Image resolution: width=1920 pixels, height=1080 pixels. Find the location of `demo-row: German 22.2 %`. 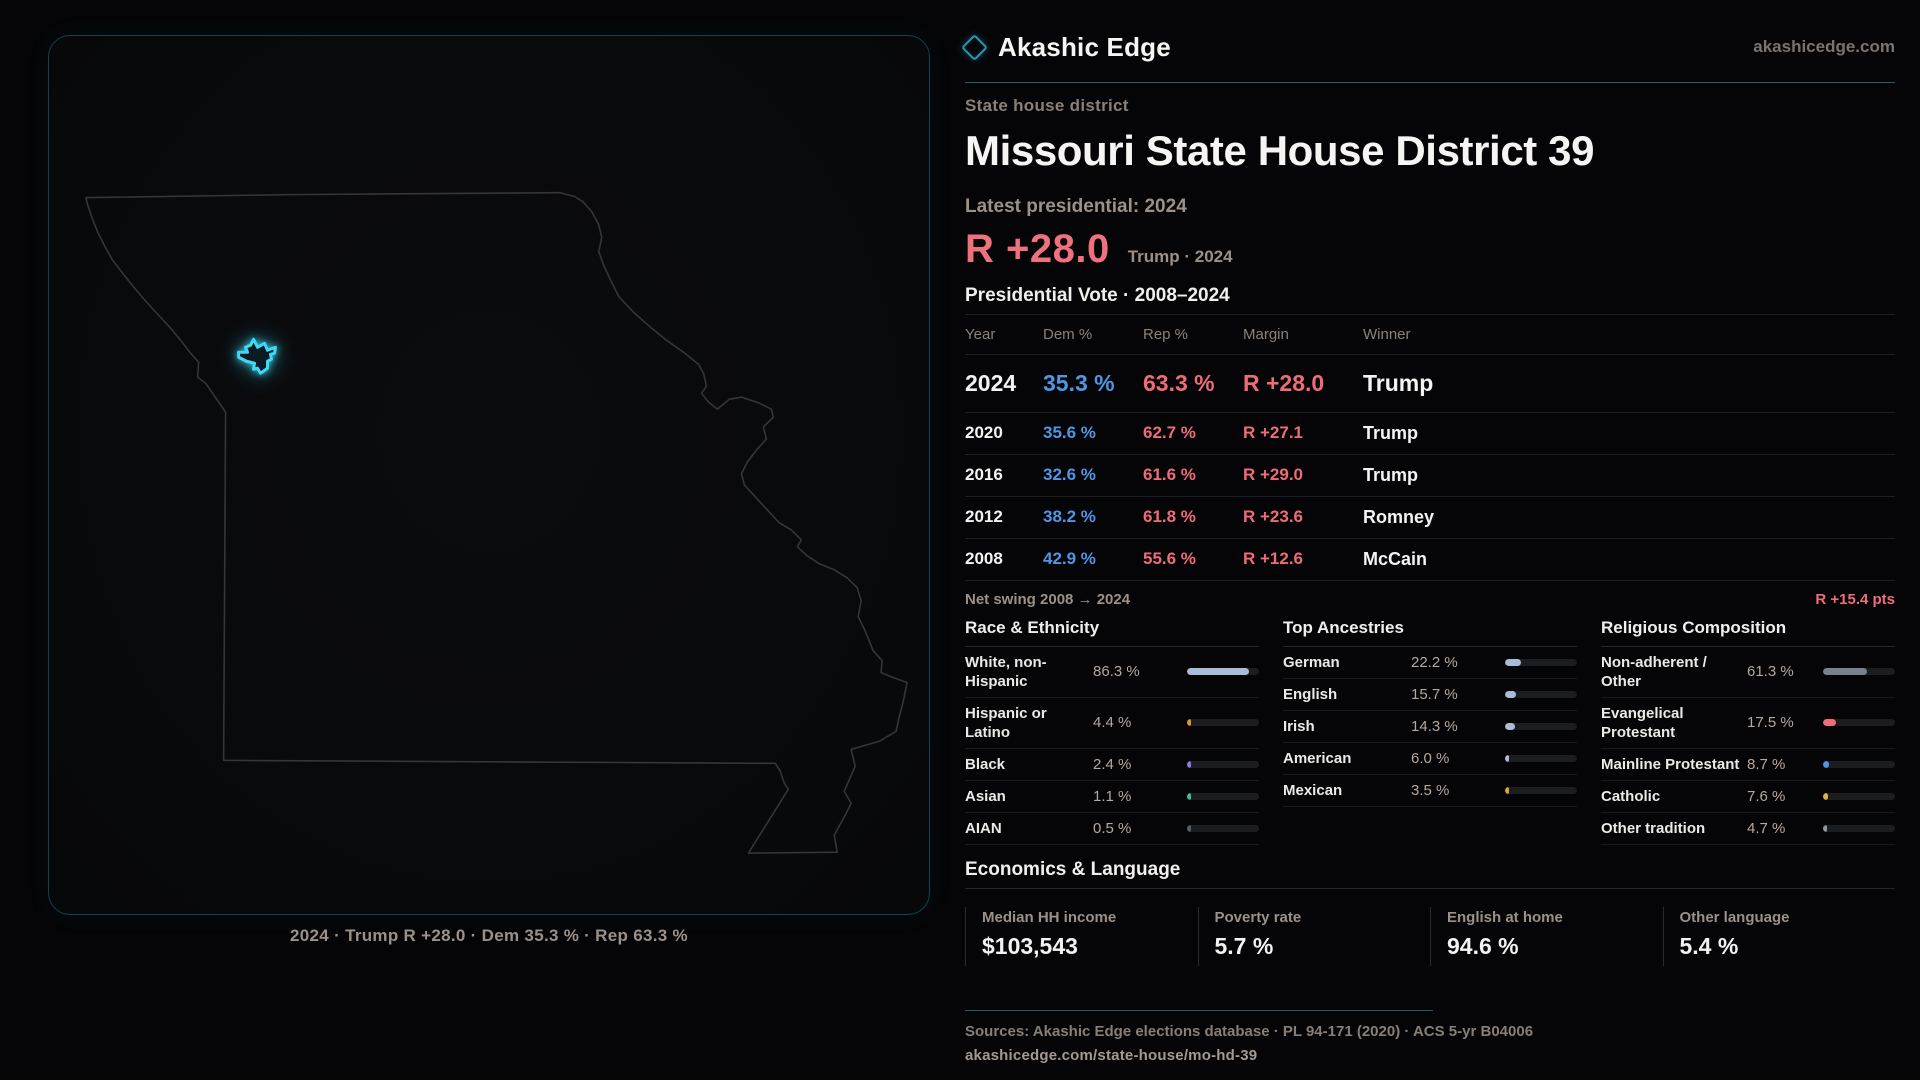

demo-row: German 22.2 % is located at coordinates (1430, 663).